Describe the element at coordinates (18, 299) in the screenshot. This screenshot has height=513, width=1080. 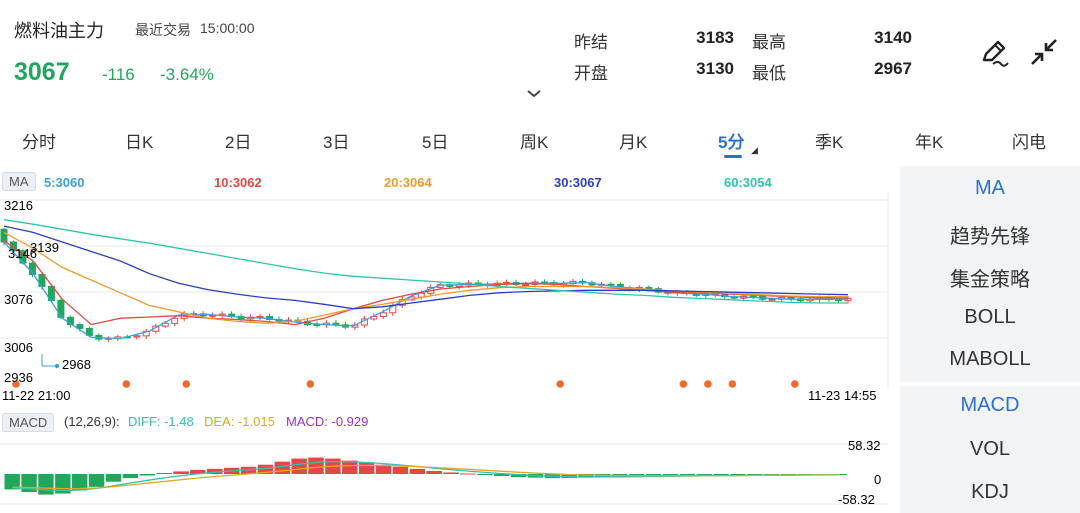
I see `price-axis-mid: 3076` at that location.